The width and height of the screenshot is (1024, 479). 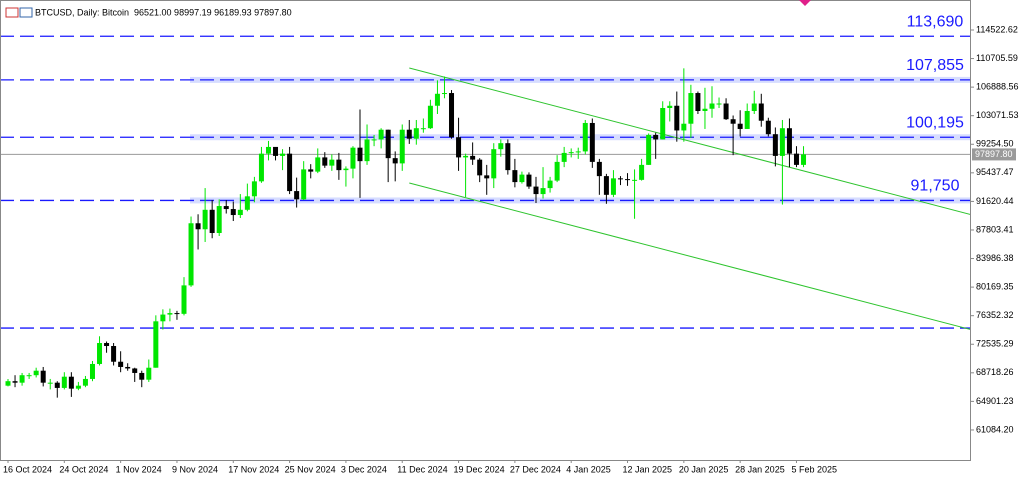 What do you see at coordinates (760, 469) in the screenshot?
I see `x-tick-label: 28 Jan 2025` at bounding box center [760, 469].